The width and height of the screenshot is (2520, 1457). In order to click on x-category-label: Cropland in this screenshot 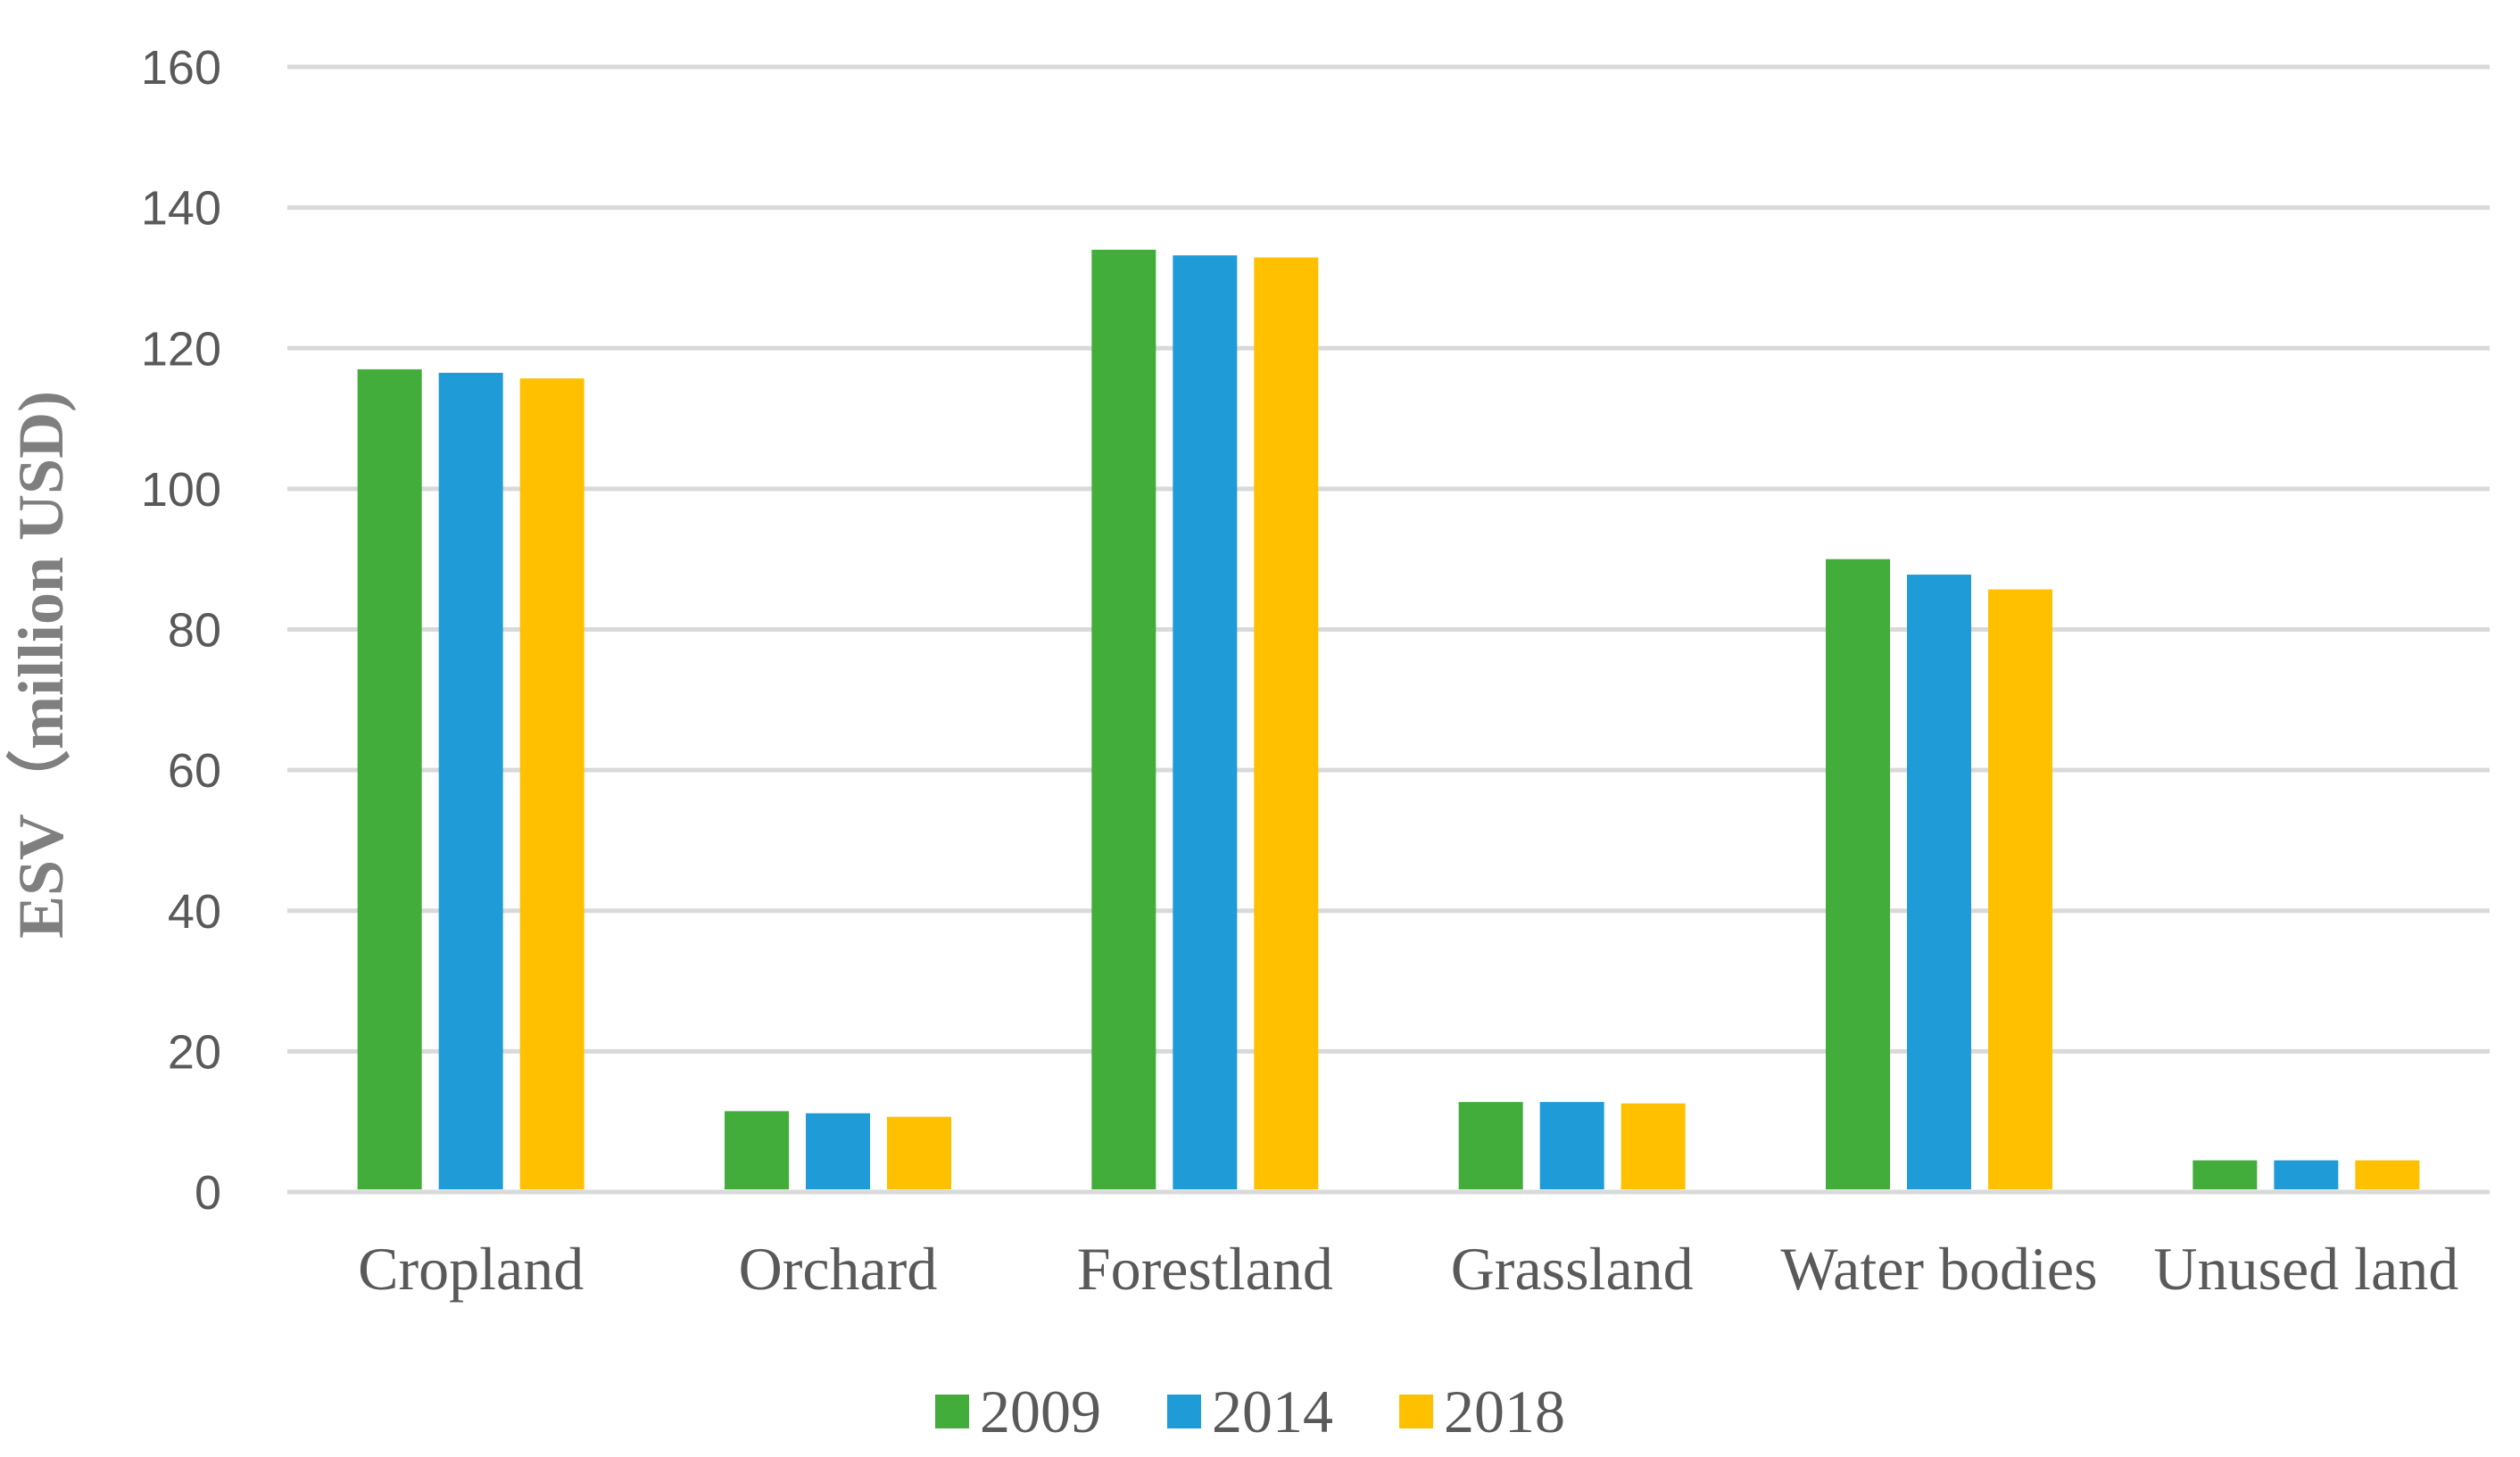, I will do `click(471, 1269)`.